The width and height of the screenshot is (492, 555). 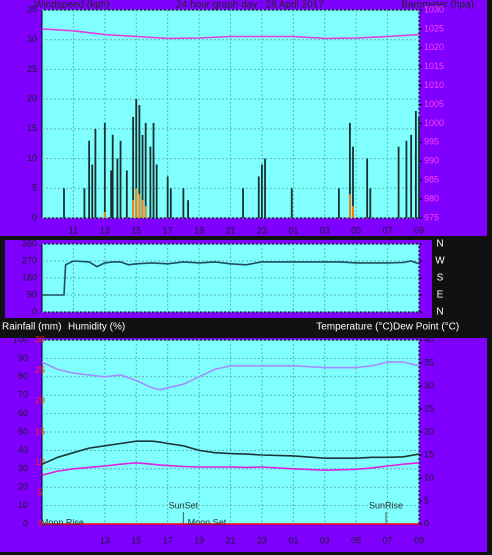 What do you see at coordinates (431, 217) in the screenshot?
I see `y2-tick-label: 975` at bounding box center [431, 217].